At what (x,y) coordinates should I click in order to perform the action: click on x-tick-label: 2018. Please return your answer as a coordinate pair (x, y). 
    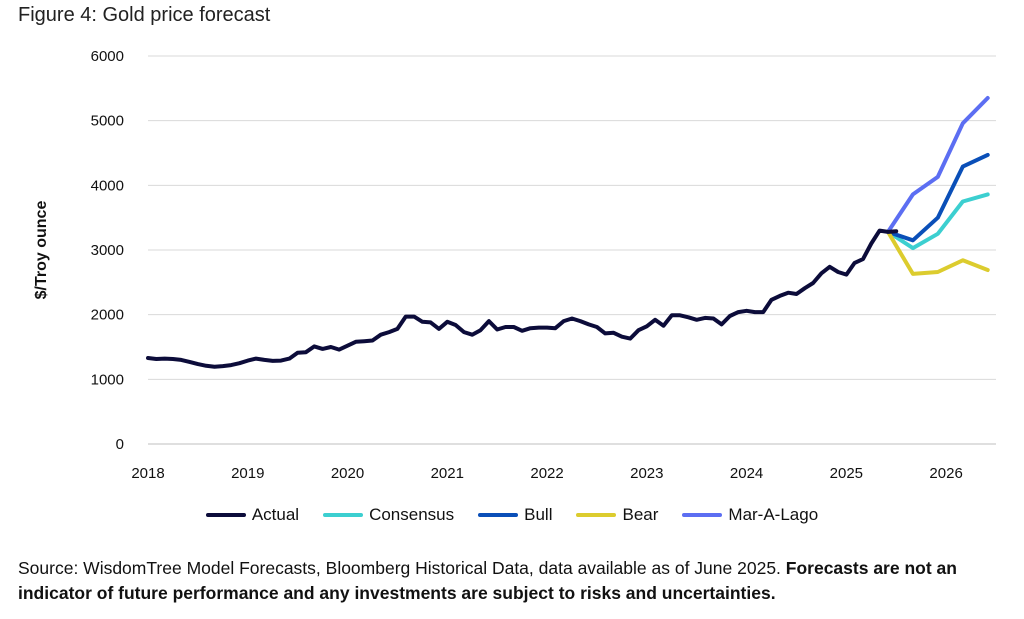
    Looking at the image, I should click on (147, 473).